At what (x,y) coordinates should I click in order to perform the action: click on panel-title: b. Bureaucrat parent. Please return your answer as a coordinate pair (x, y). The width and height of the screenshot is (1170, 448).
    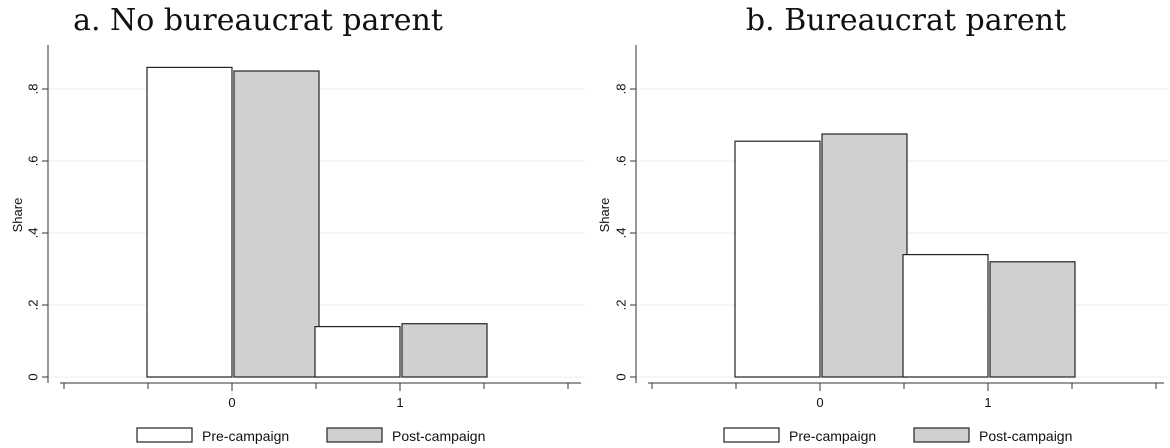
    Looking at the image, I should click on (906, 20).